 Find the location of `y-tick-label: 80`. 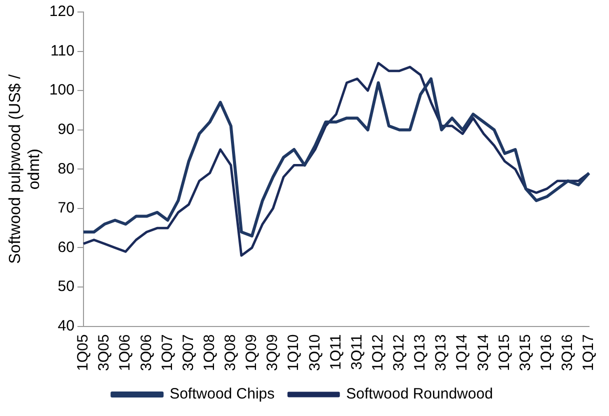

y-tick-label: 80 is located at coordinates (66, 169).